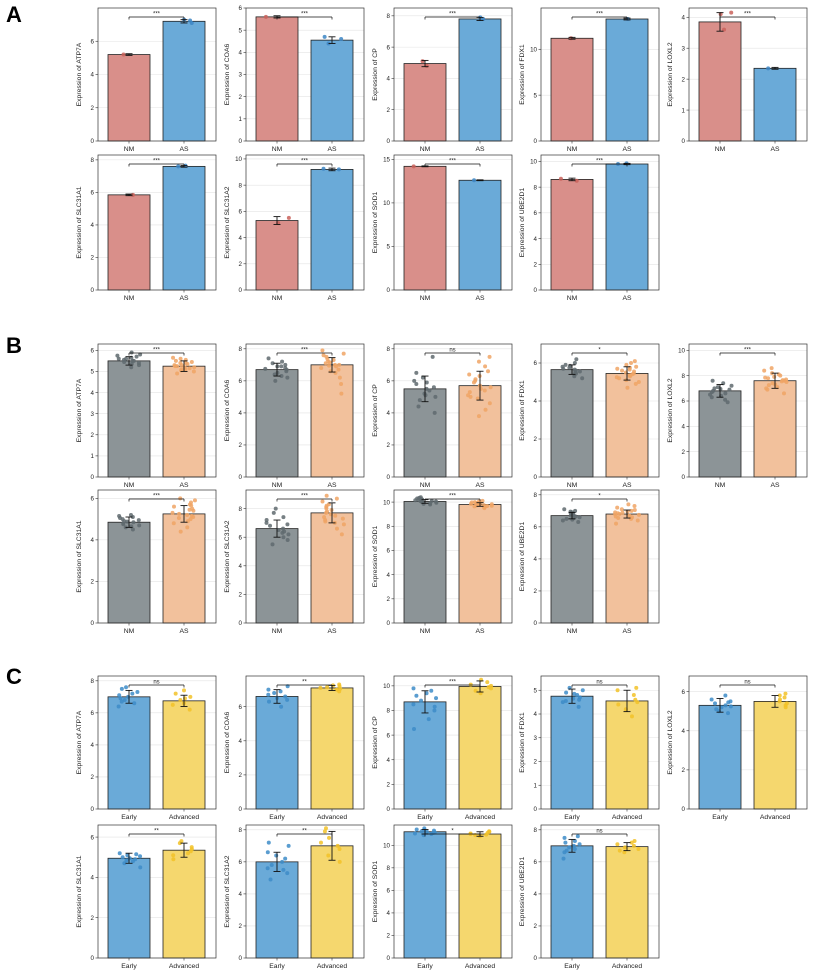 The height and width of the screenshot is (978, 814). What do you see at coordinates (156, 832) in the screenshot?
I see `significance-label: **` at bounding box center [156, 832].